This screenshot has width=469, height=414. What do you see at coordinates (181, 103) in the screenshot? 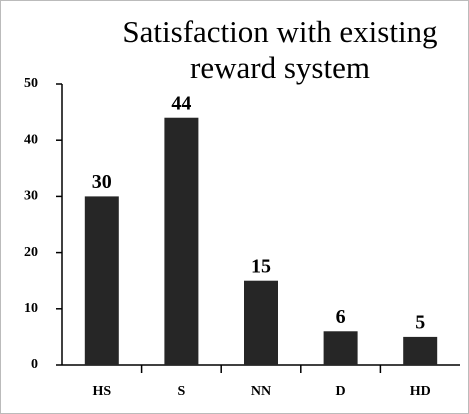
I see `data-label: 44` at bounding box center [181, 103].